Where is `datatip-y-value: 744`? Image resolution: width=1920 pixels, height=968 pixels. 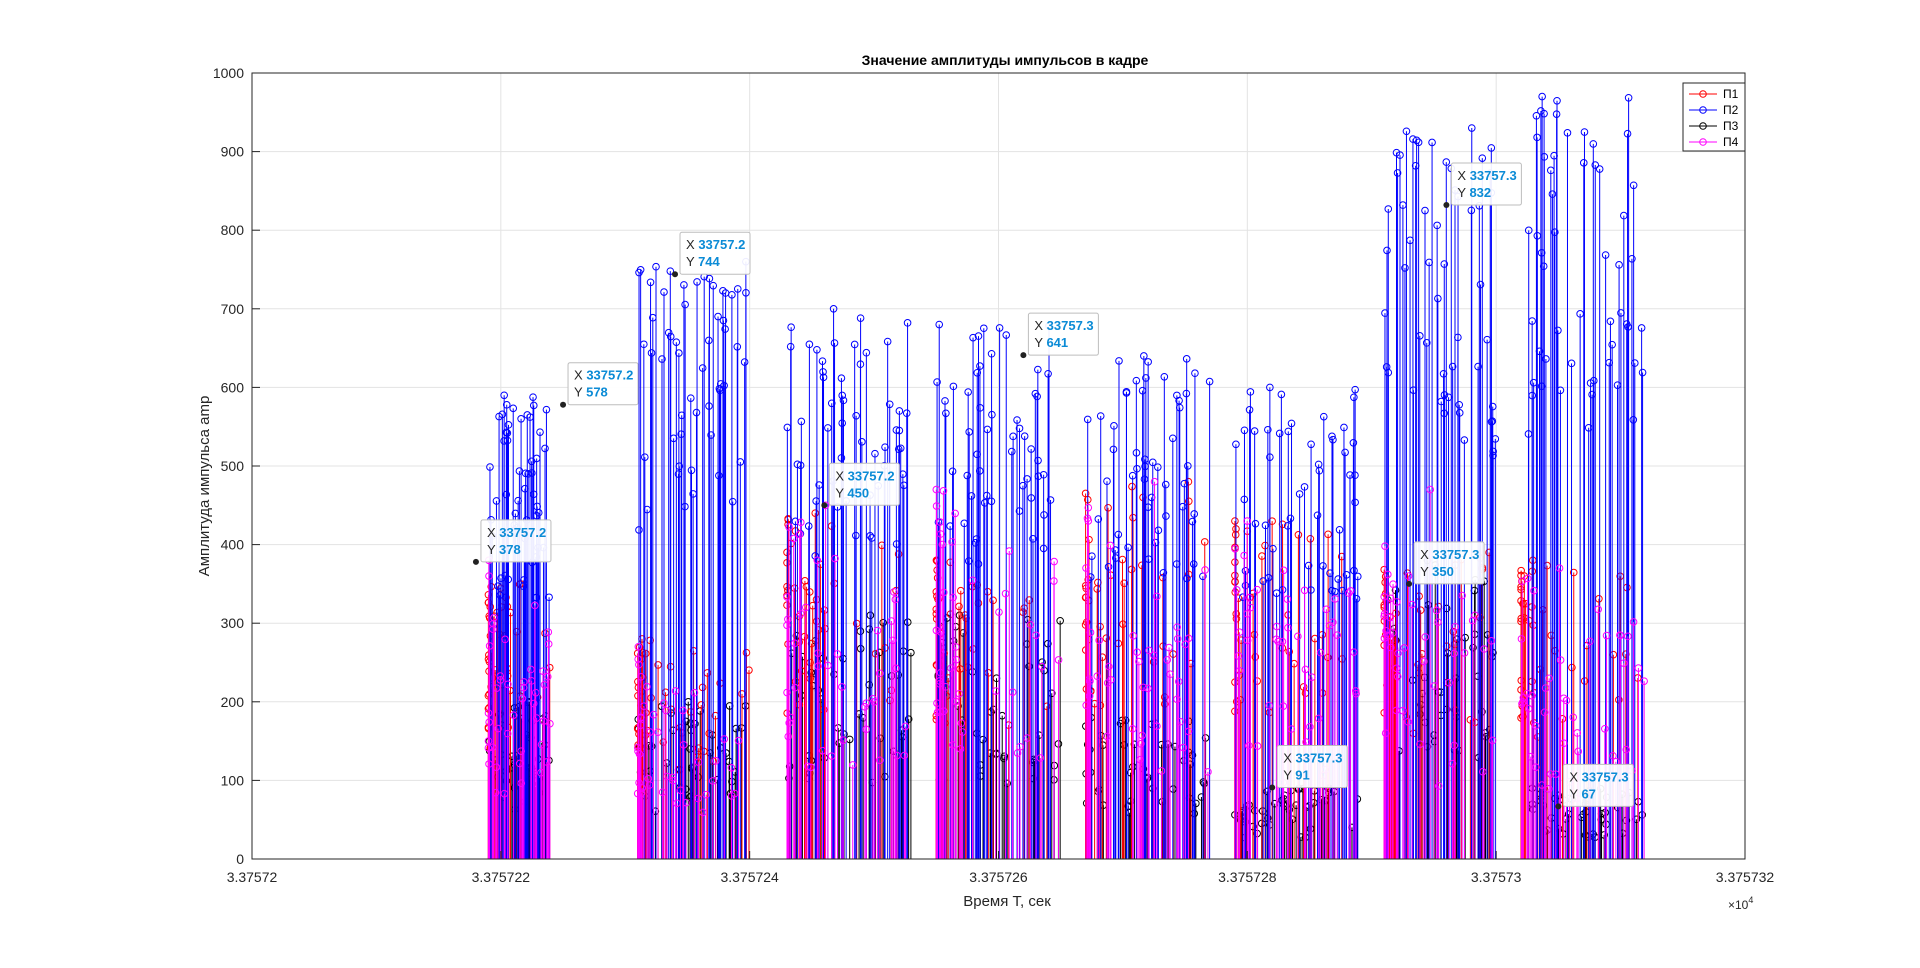
datatip-y-value: 744 is located at coordinates (709, 261).